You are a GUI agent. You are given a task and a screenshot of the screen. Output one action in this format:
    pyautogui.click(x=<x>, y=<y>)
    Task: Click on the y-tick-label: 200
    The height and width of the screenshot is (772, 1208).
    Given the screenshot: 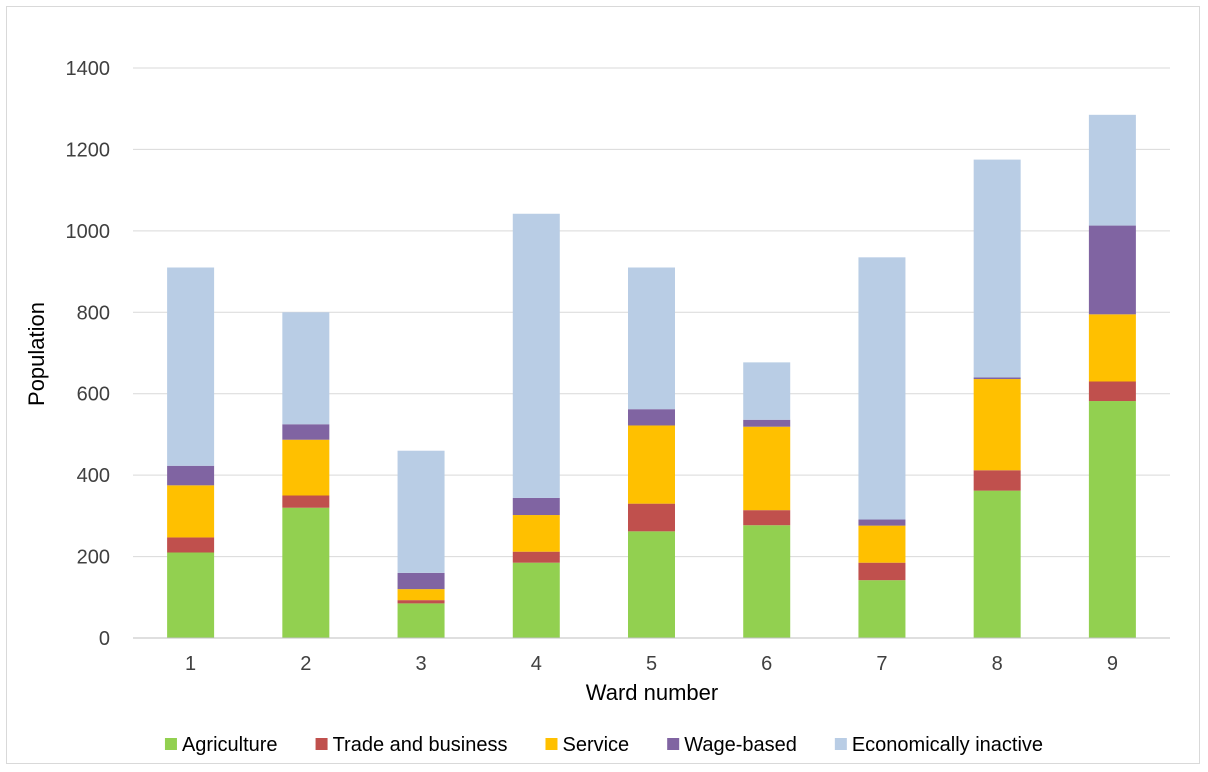 What is the action you would take?
    pyautogui.click(x=93, y=558)
    